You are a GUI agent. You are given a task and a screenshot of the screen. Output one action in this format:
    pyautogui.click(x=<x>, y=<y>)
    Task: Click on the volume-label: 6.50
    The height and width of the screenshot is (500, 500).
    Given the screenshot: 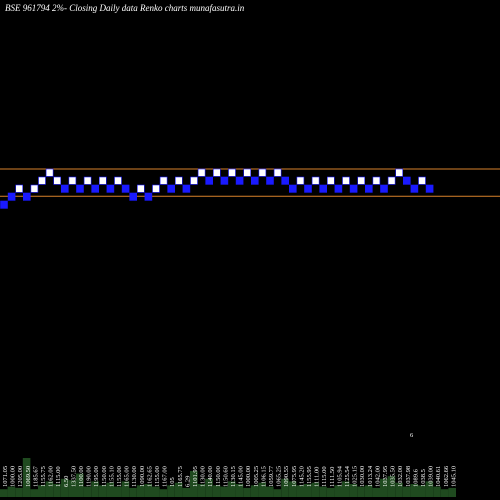 What is the action you would take?
    pyautogui.click(x=66, y=481)
    